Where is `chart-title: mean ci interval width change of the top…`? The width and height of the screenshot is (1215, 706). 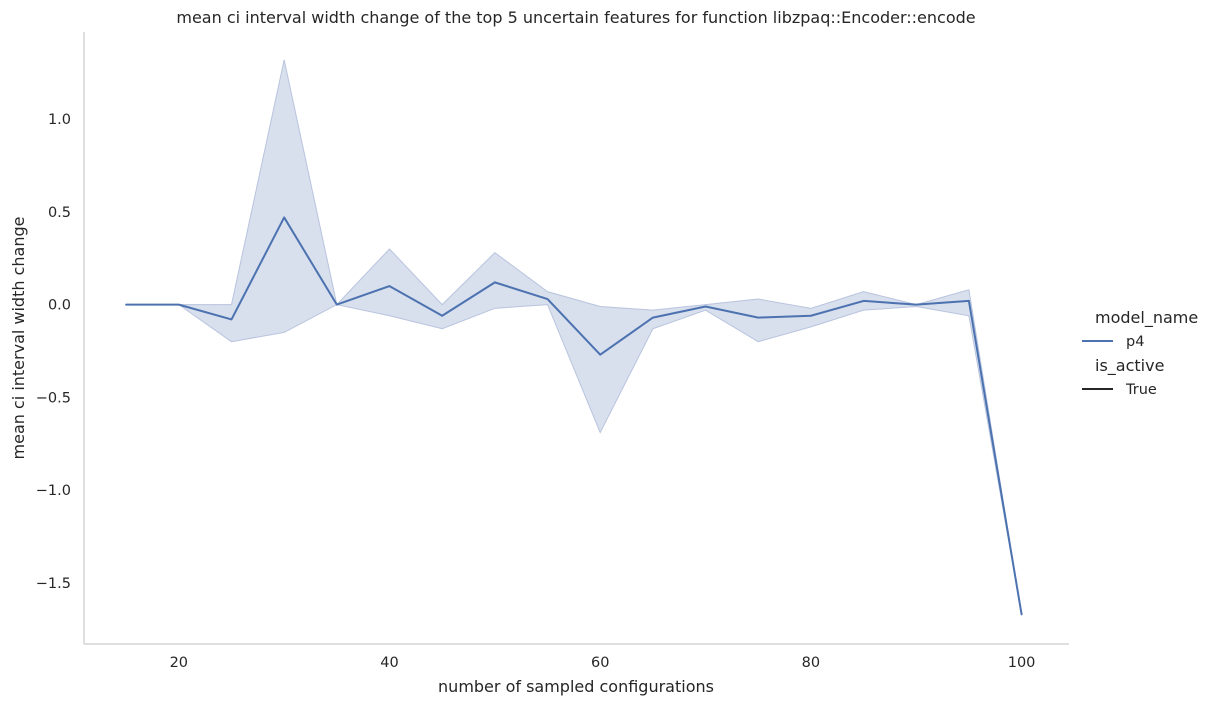
chart-title: mean ci interval width change of the top… is located at coordinates (575, 17).